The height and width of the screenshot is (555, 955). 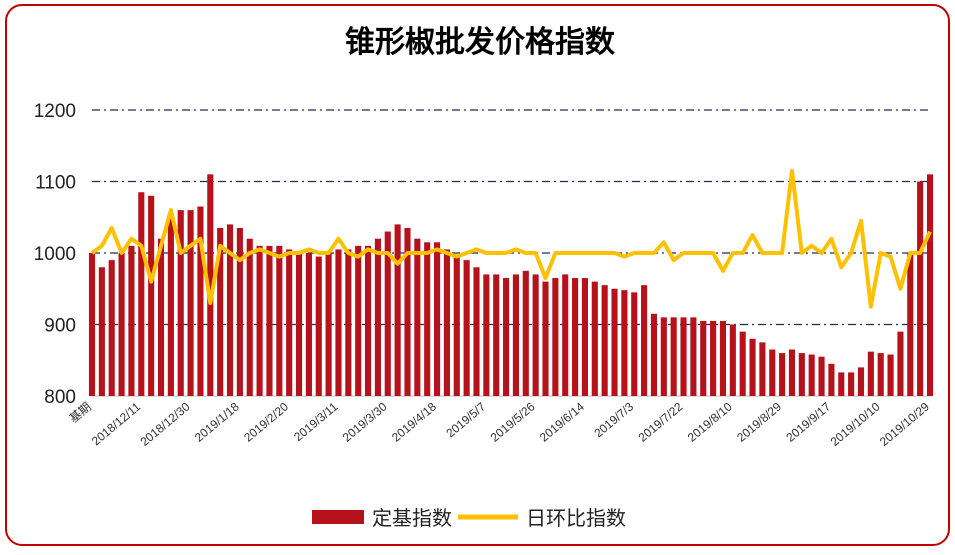 What do you see at coordinates (55, 111) in the screenshot?
I see `y-tick-label: 1200` at bounding box center [55, 111].